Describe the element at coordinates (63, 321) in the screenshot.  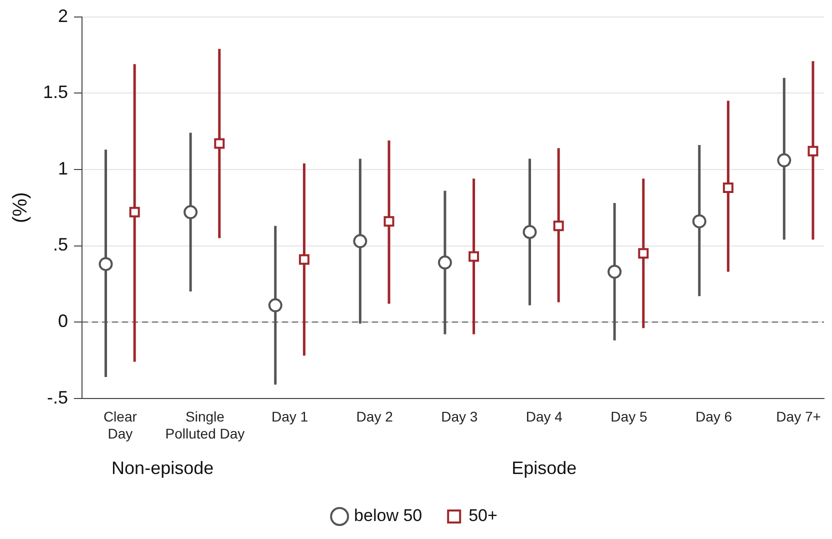
I see `y-tick-label: 0` at that location.